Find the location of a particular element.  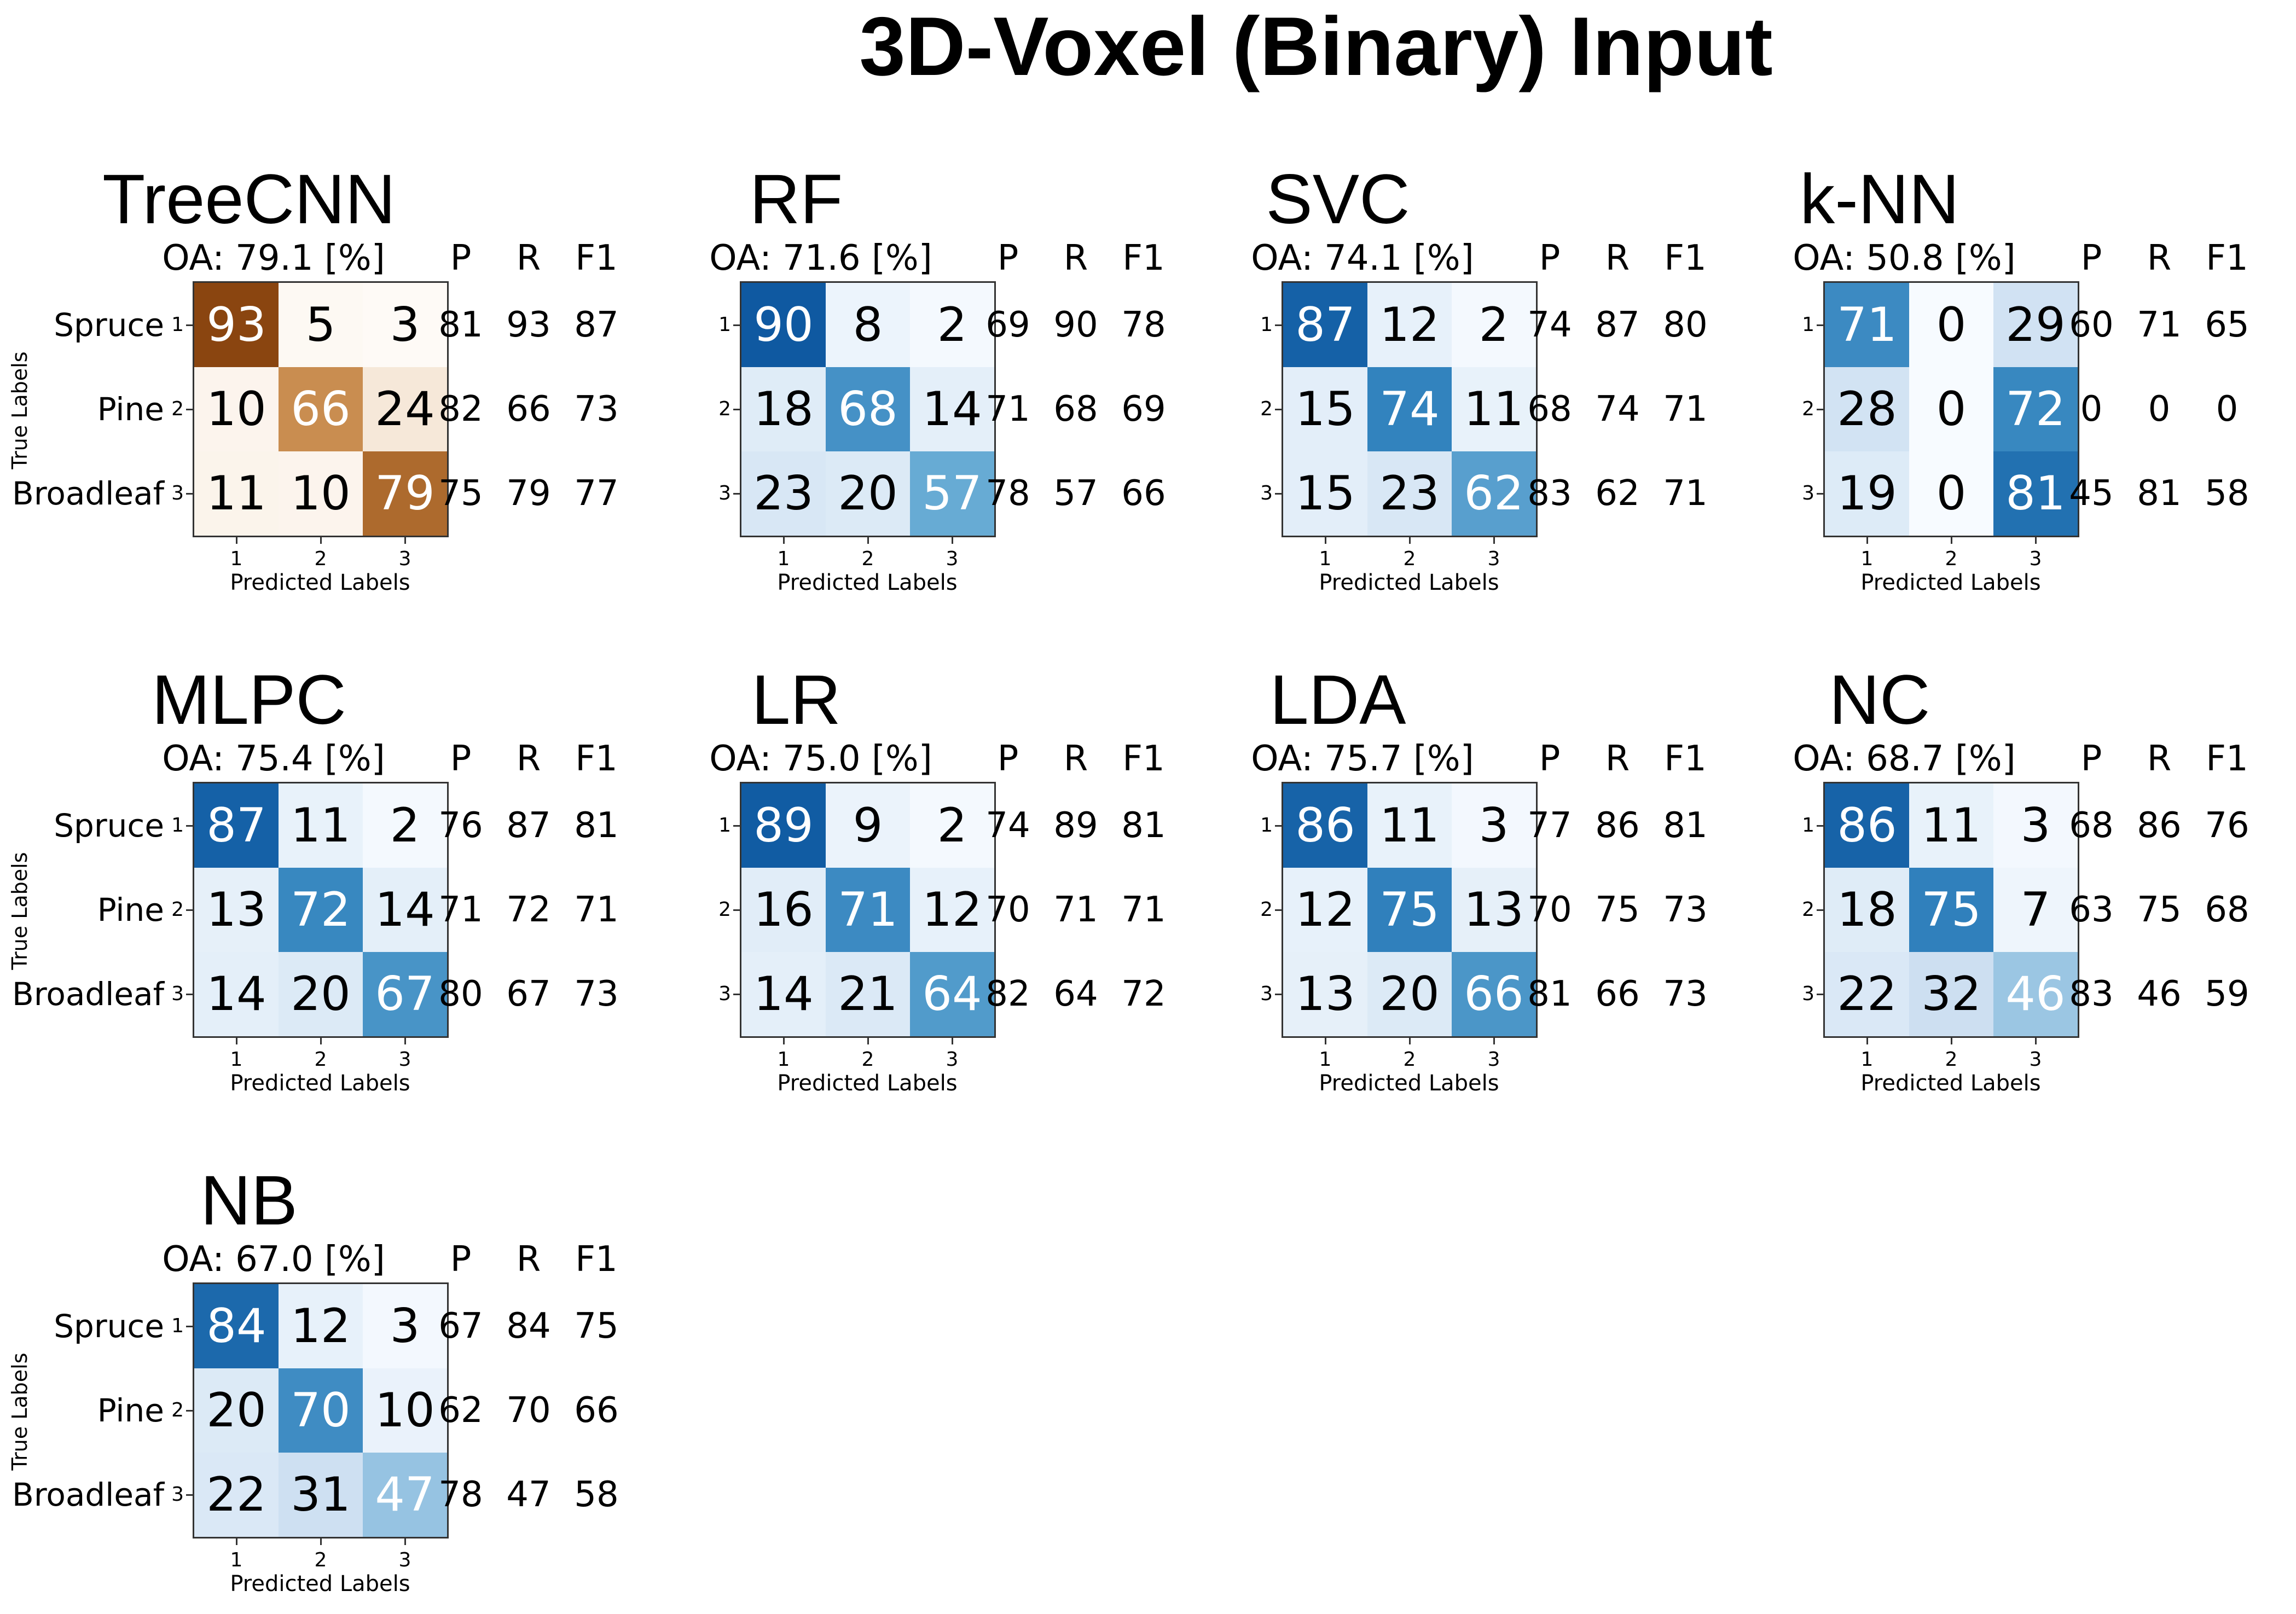

matrix-cell: 66 is located at coordinates (321, 409).